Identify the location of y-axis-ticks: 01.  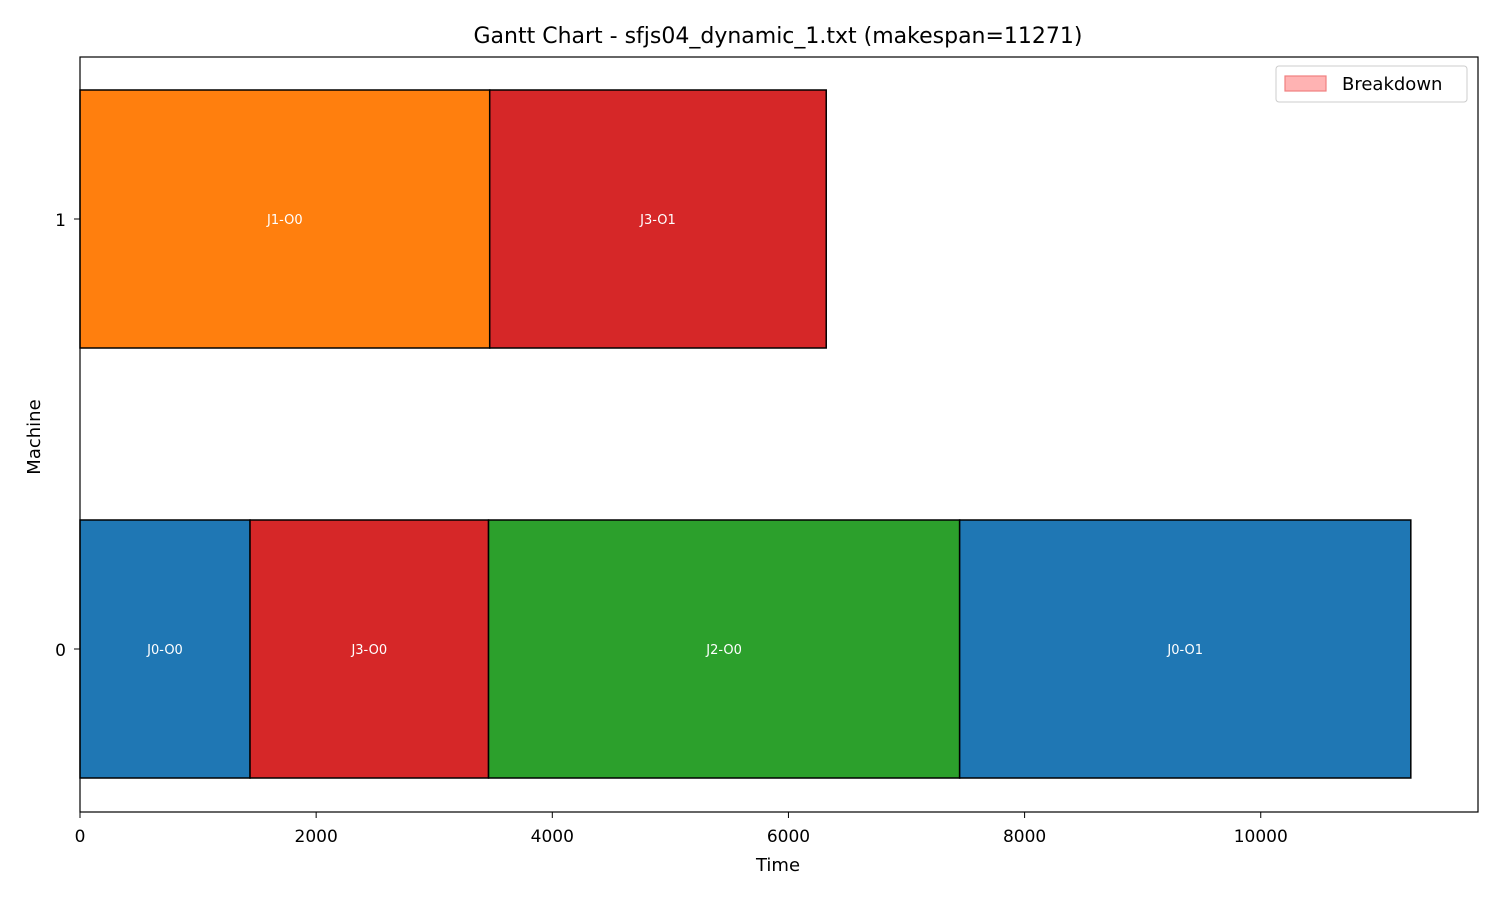
(67, 436).